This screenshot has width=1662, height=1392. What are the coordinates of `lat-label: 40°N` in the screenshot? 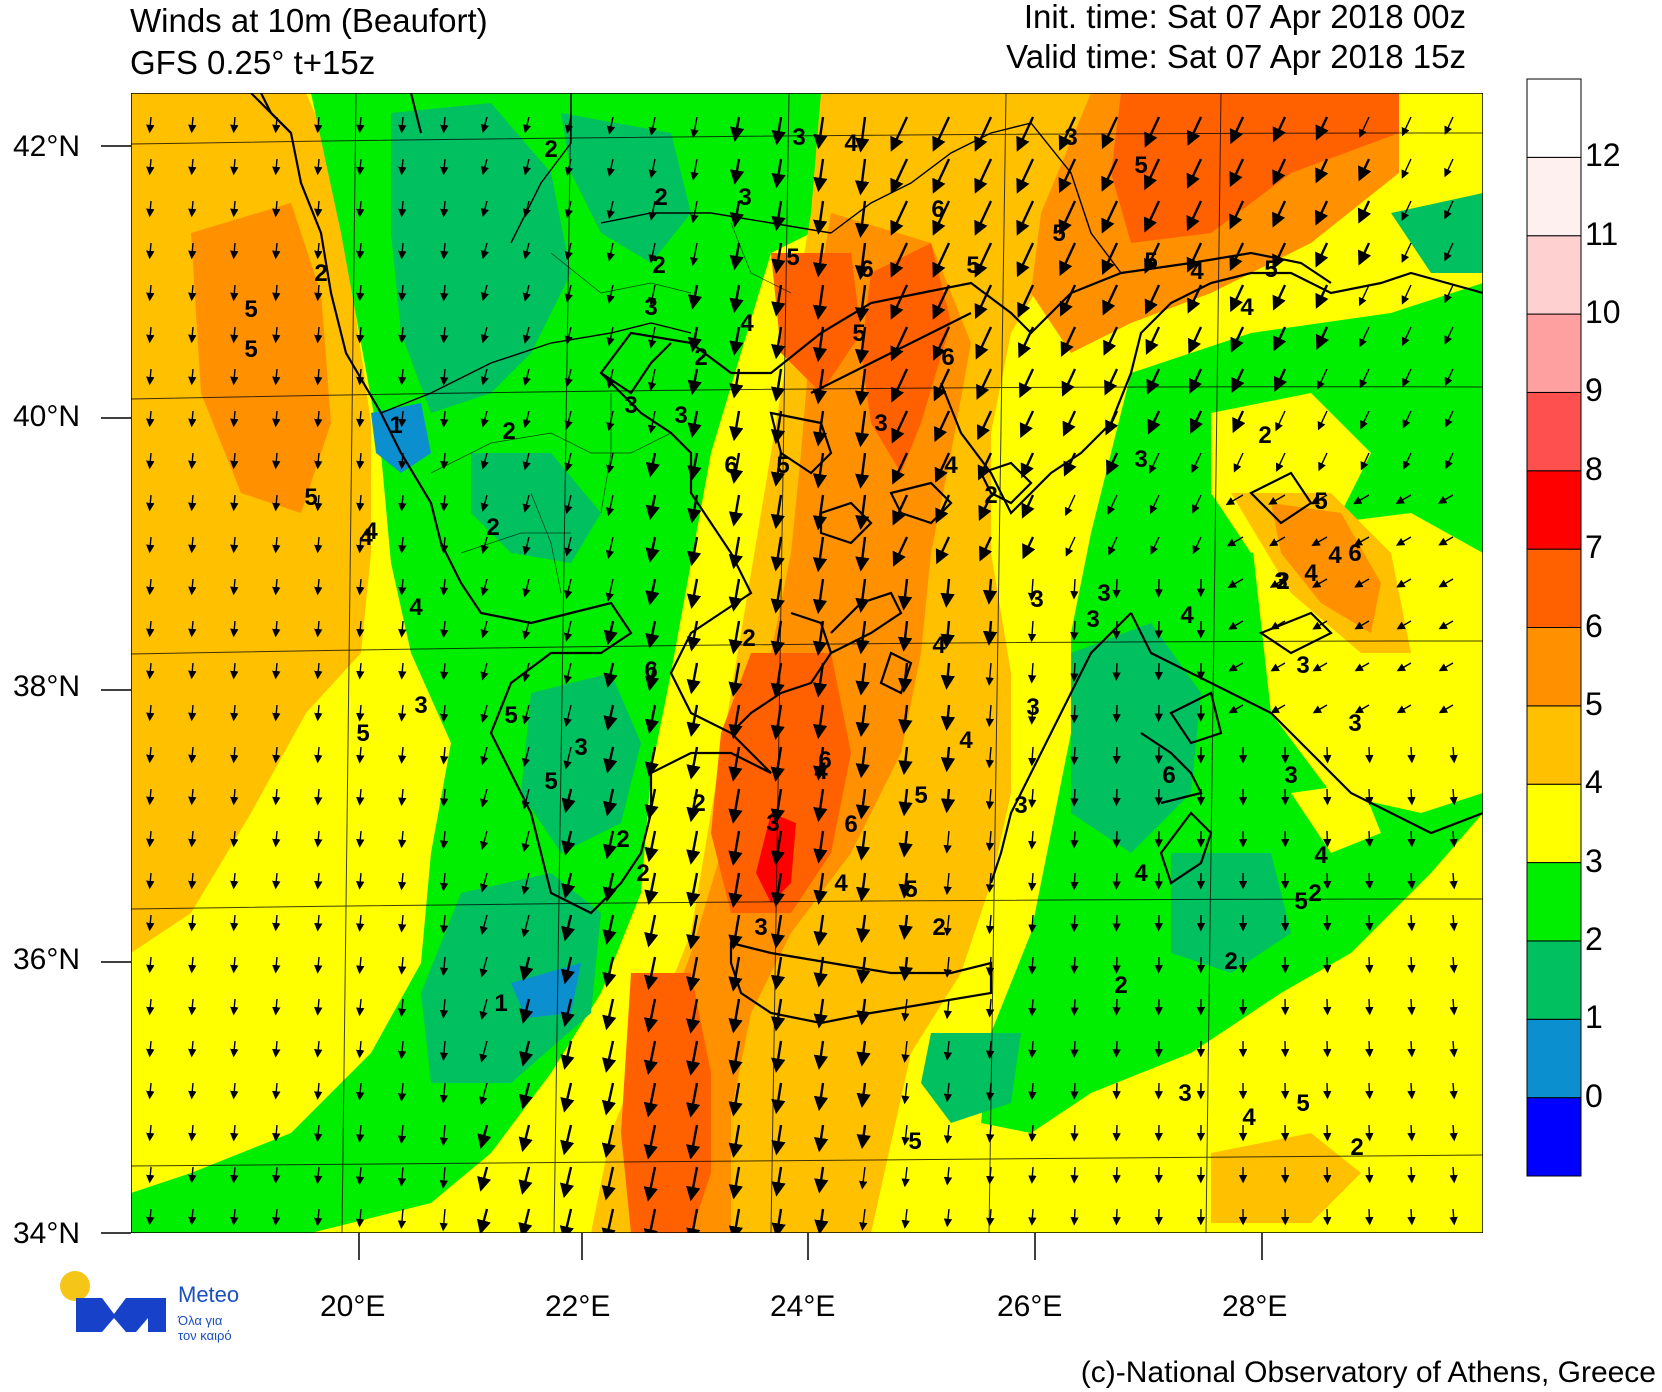 It's located at (46, 416).